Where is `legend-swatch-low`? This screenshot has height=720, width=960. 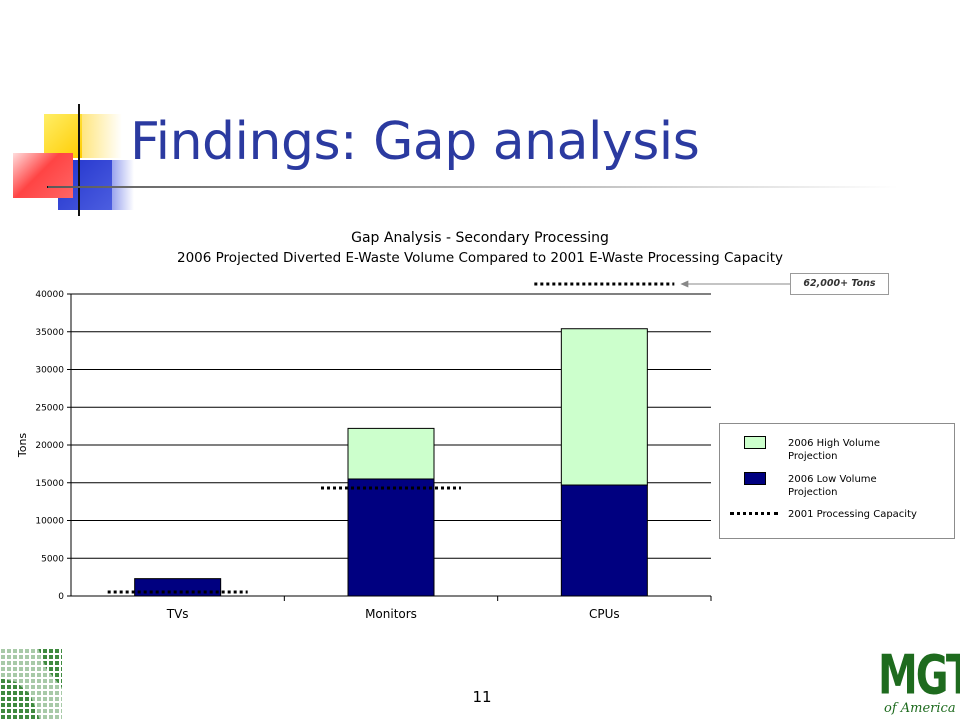 legend-swatch-low is located at coordinates (755, 478).